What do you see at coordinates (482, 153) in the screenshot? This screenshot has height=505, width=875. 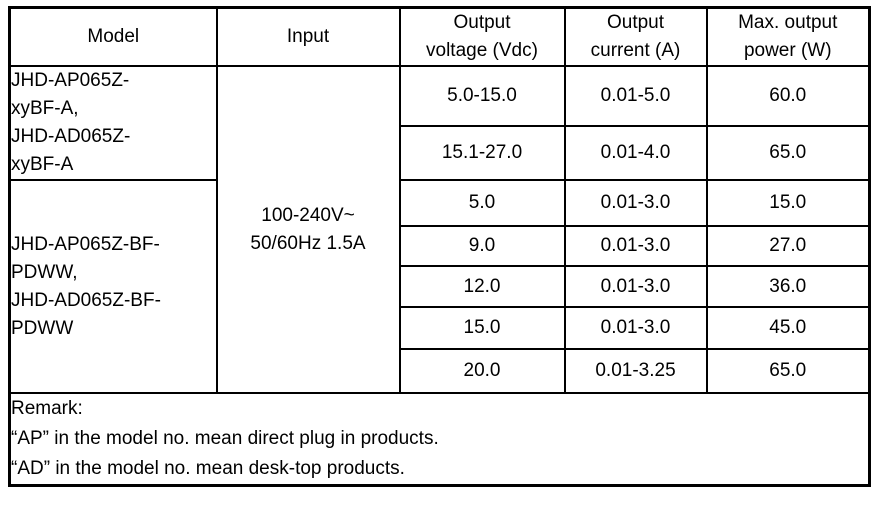 I see `cell-voltage: 15.1-27.0` at bounding box center [482, 153].